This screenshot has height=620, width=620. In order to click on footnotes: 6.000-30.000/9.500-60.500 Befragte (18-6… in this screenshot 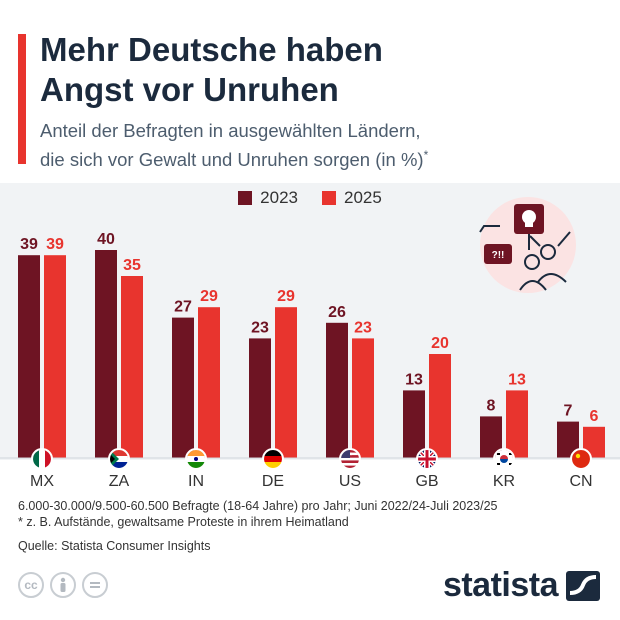, I will do `click(313, 526)`.